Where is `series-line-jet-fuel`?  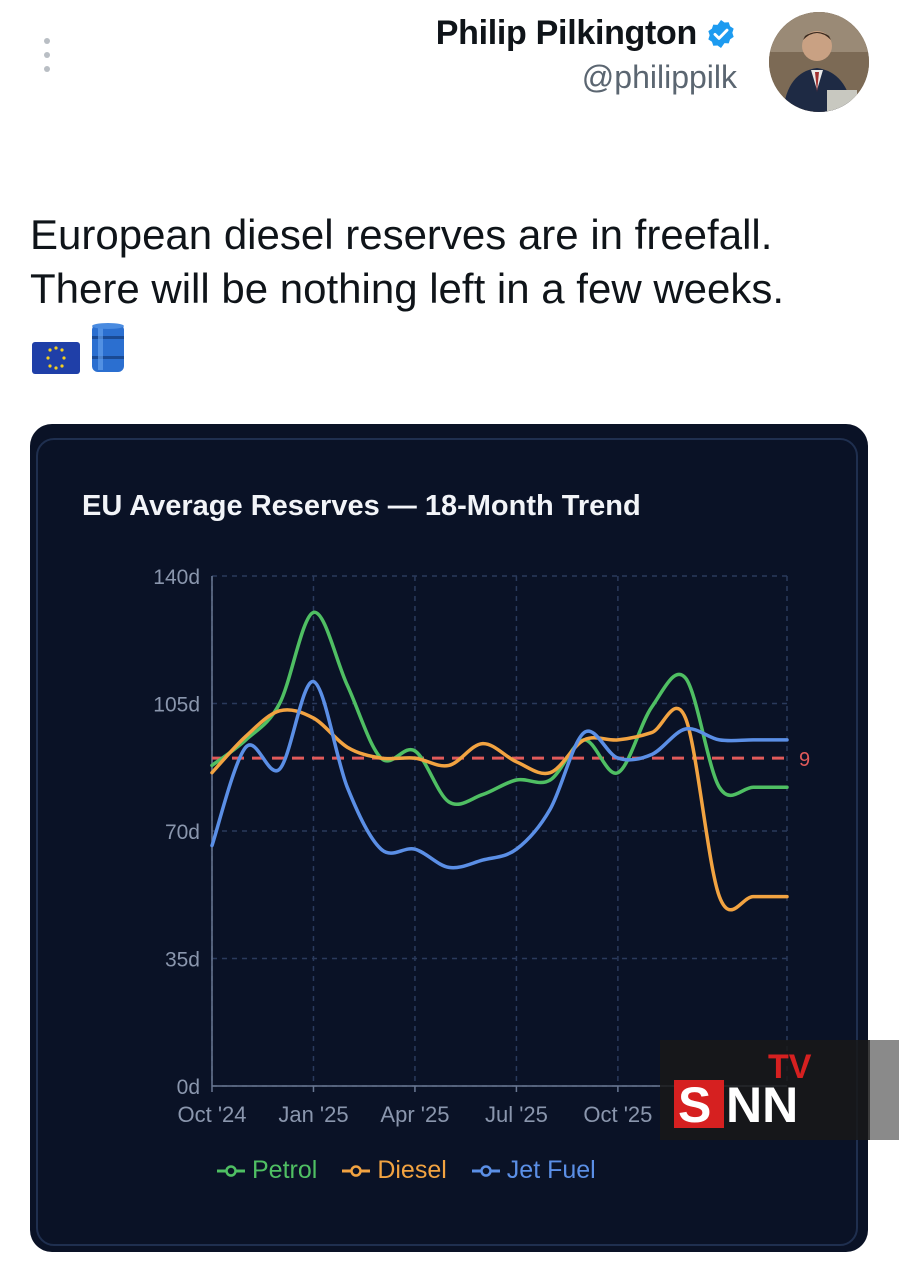
series-line-jet-fuel is located at coordinates (499, 774).